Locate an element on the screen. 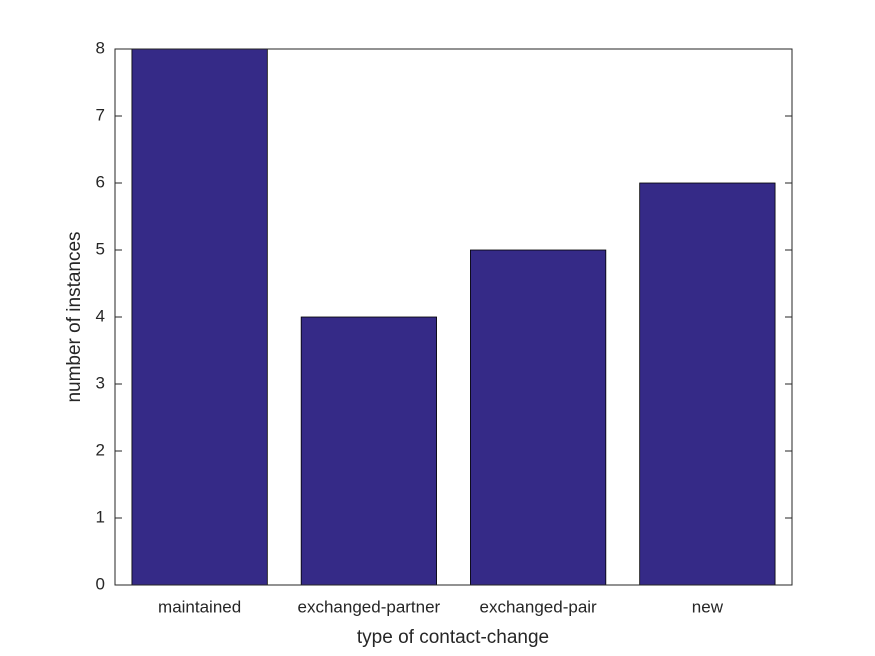 The height and width of the screenshot is (656, 875). y-tick-label: 4 is located at coordinates (100, 315).